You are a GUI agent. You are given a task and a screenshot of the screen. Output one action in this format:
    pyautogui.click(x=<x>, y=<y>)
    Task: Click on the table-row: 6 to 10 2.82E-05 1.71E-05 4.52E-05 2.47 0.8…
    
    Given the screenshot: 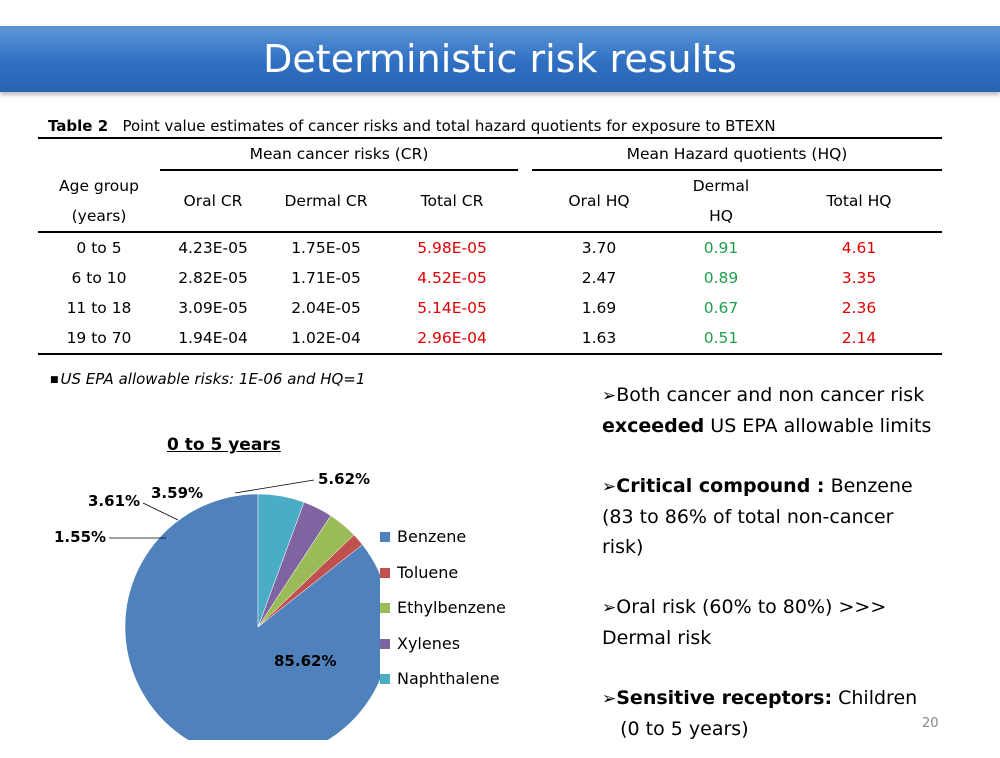 What is the action you would take?
    pyautogui.click(x=474, y=278)
    